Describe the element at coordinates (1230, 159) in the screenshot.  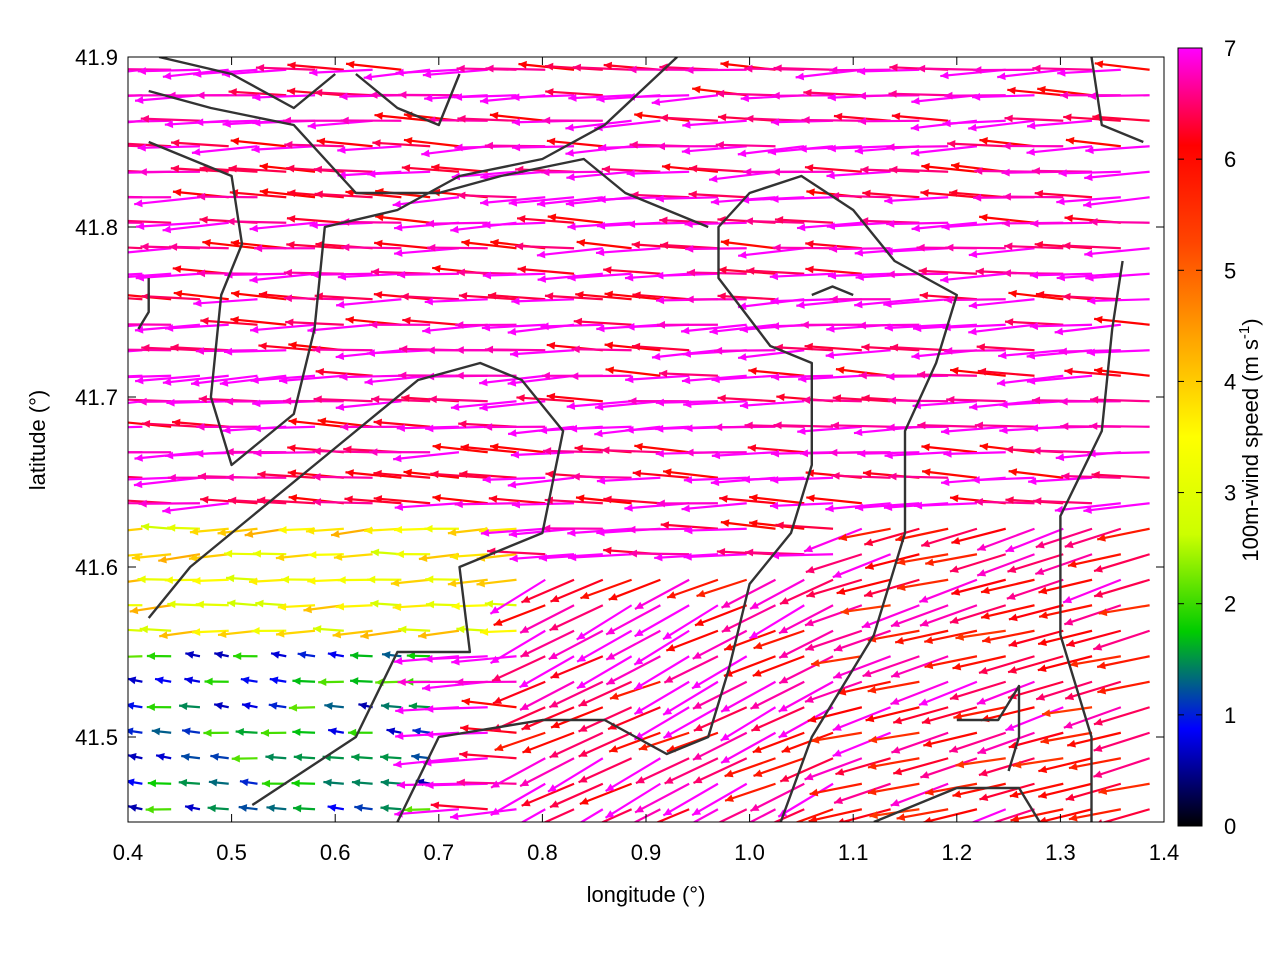
I see `colorbar-tick-label: 6` at that location.